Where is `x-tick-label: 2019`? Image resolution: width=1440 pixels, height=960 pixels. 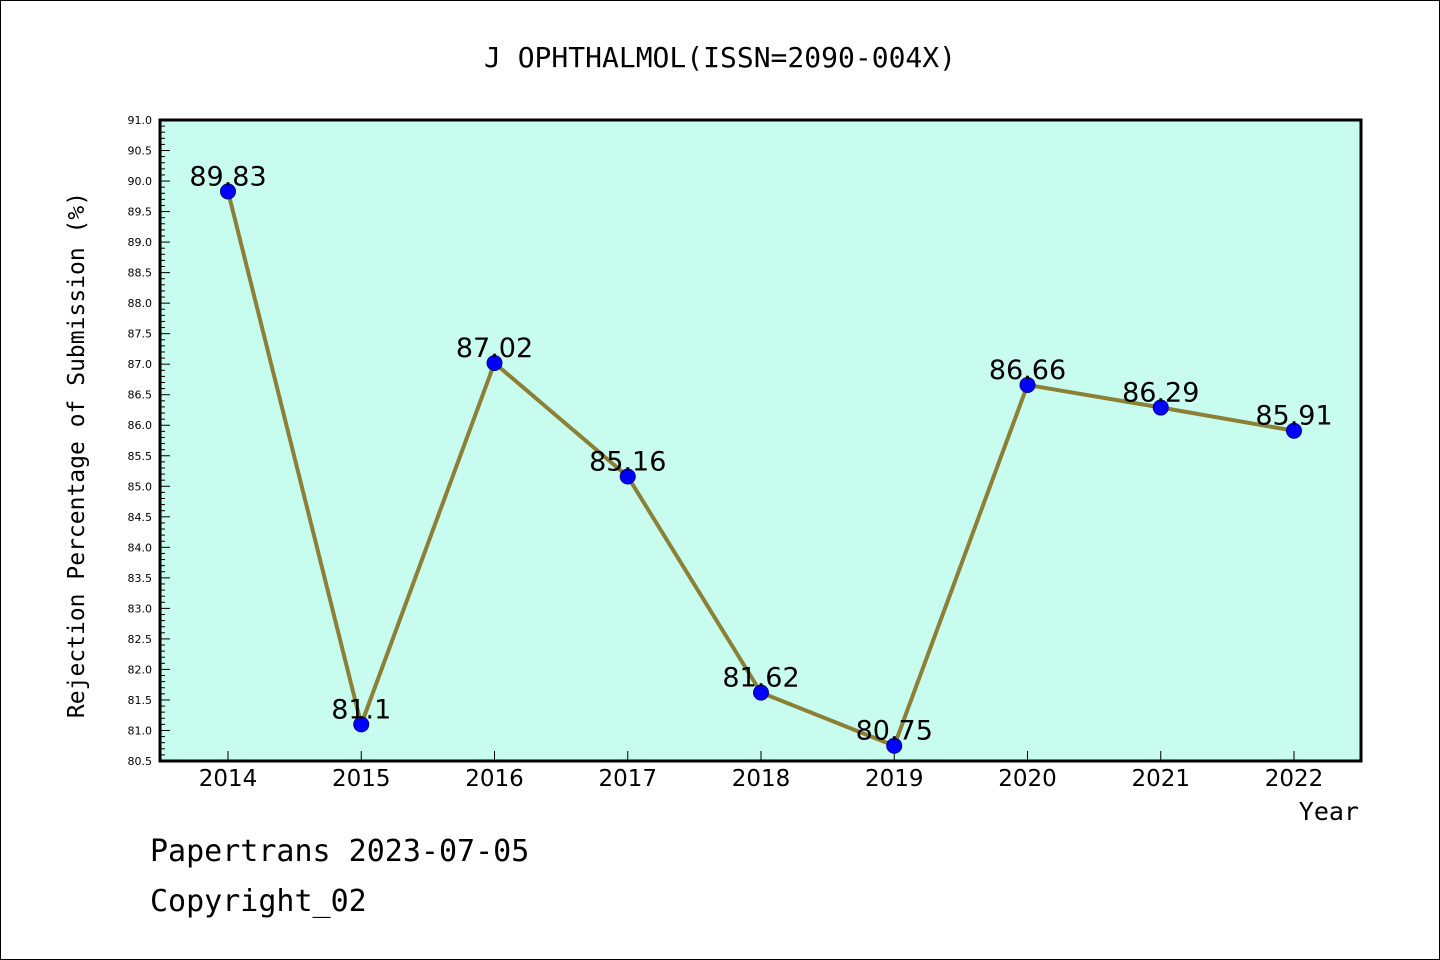
x-tick-label: 2019 is located at coordinates (894, 779).